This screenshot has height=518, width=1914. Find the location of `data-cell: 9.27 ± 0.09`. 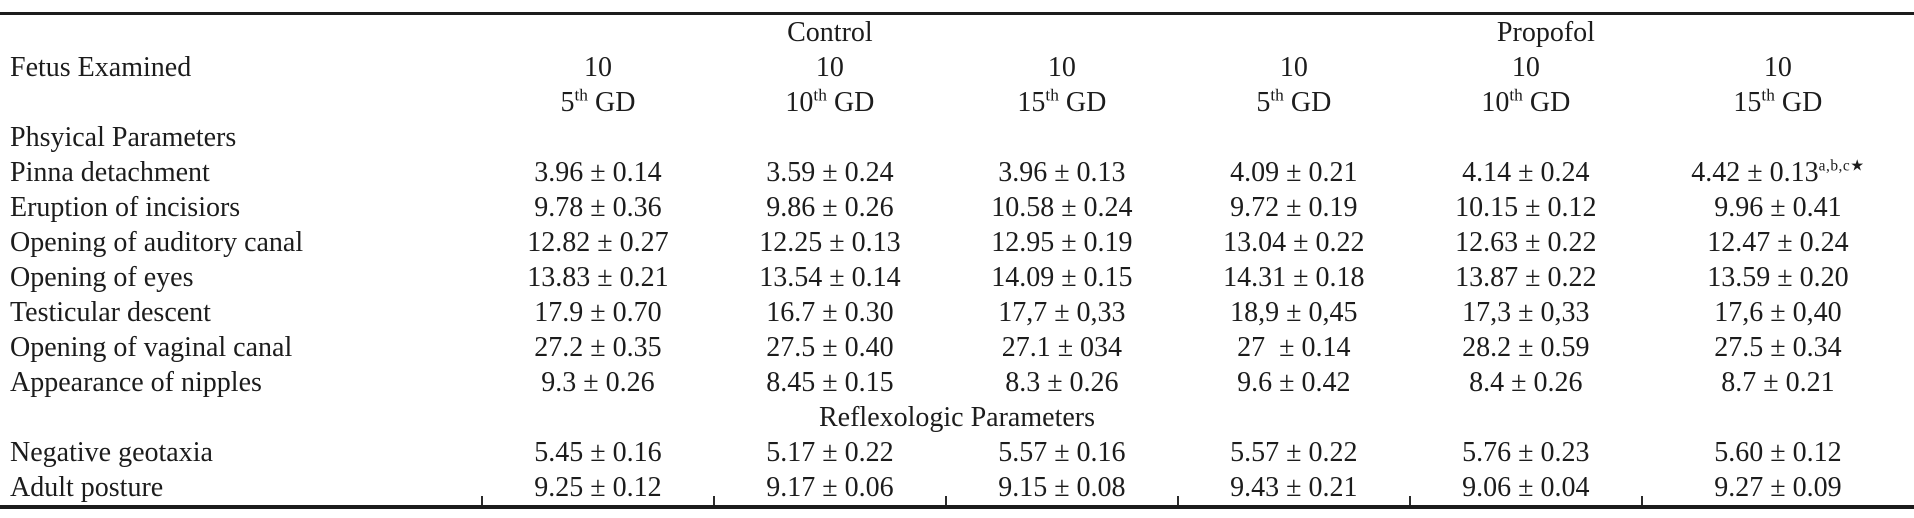

data-cell: 9.27 ± 0.09 is located at coordinates (1778, 487).